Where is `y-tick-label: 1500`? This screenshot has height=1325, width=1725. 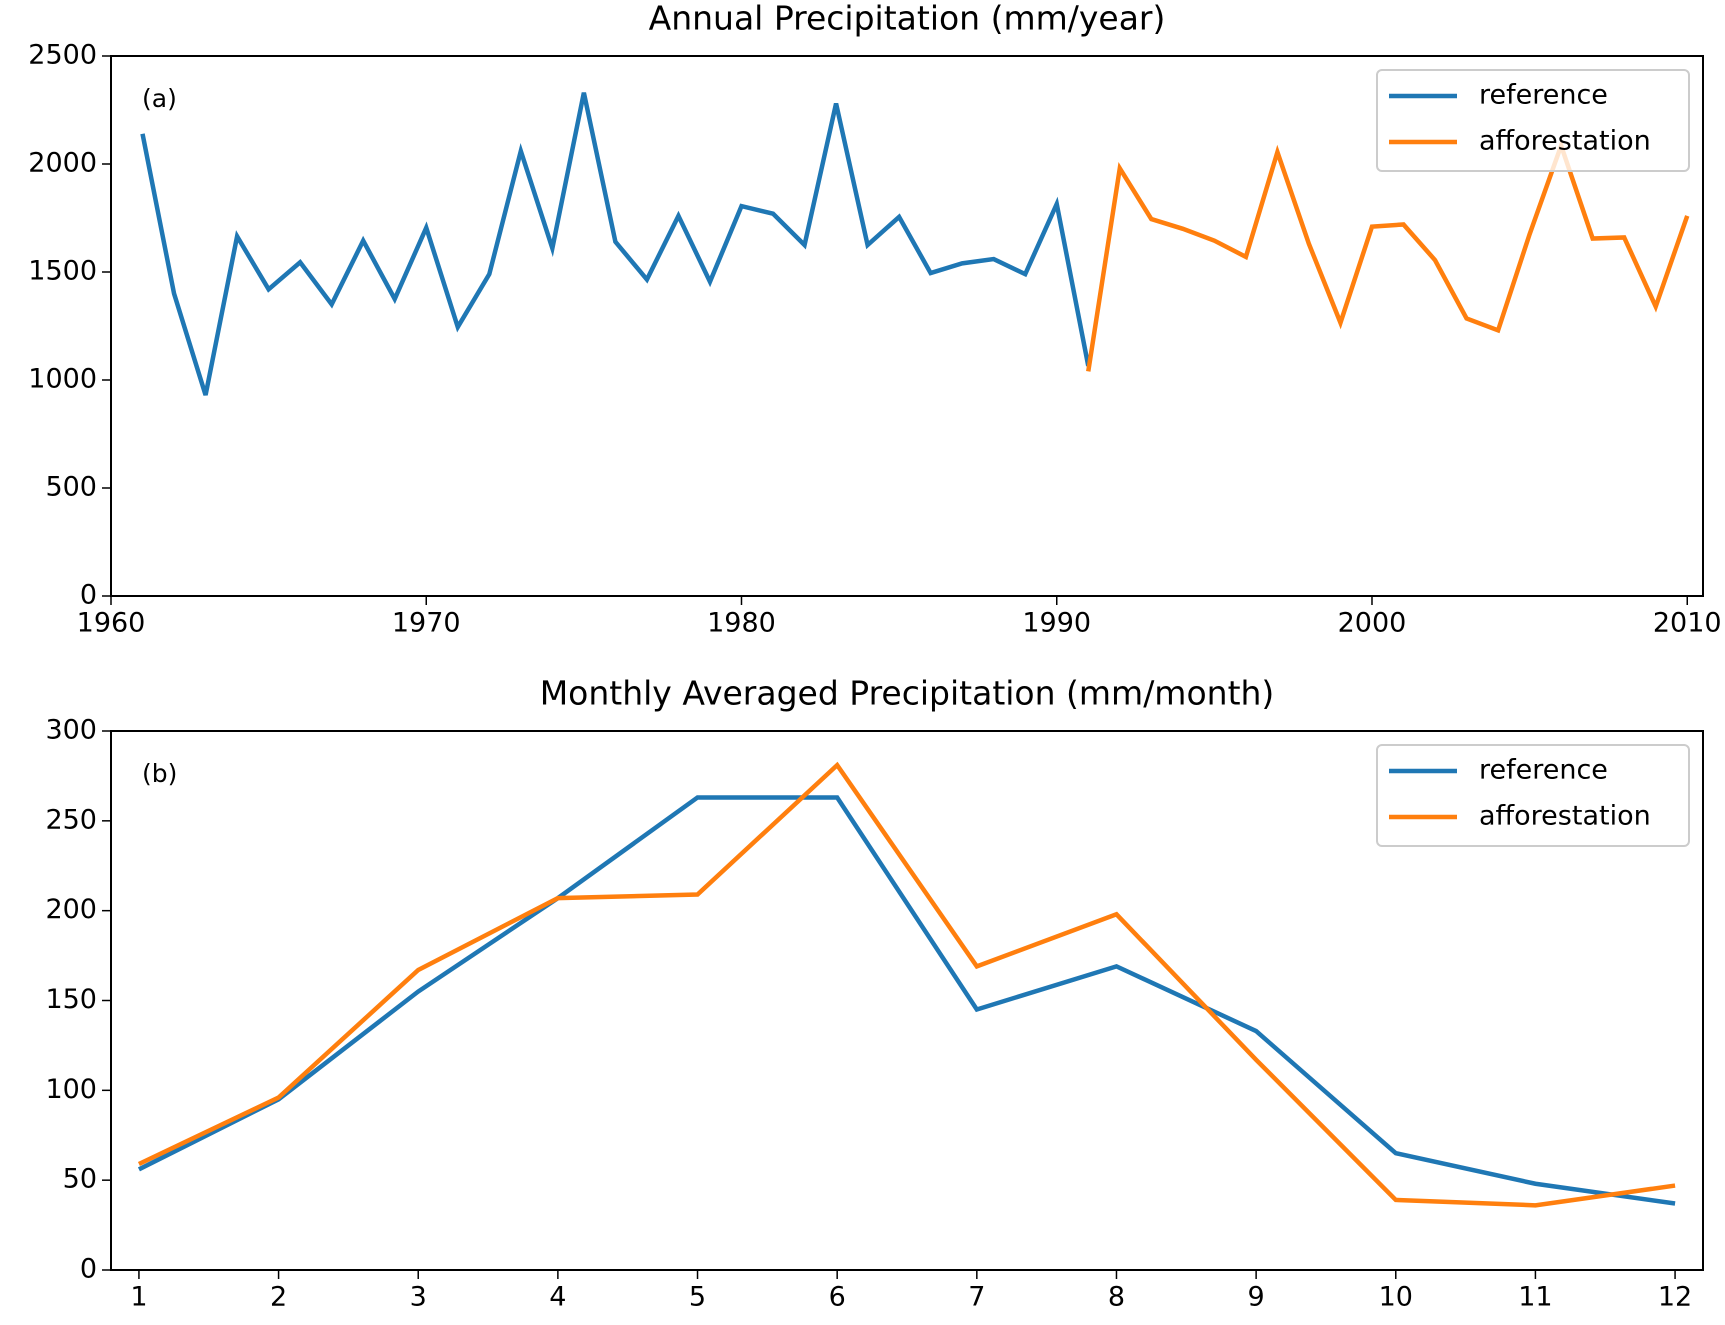
y-tick-label: 1500 is located at coordinates (62, 271).